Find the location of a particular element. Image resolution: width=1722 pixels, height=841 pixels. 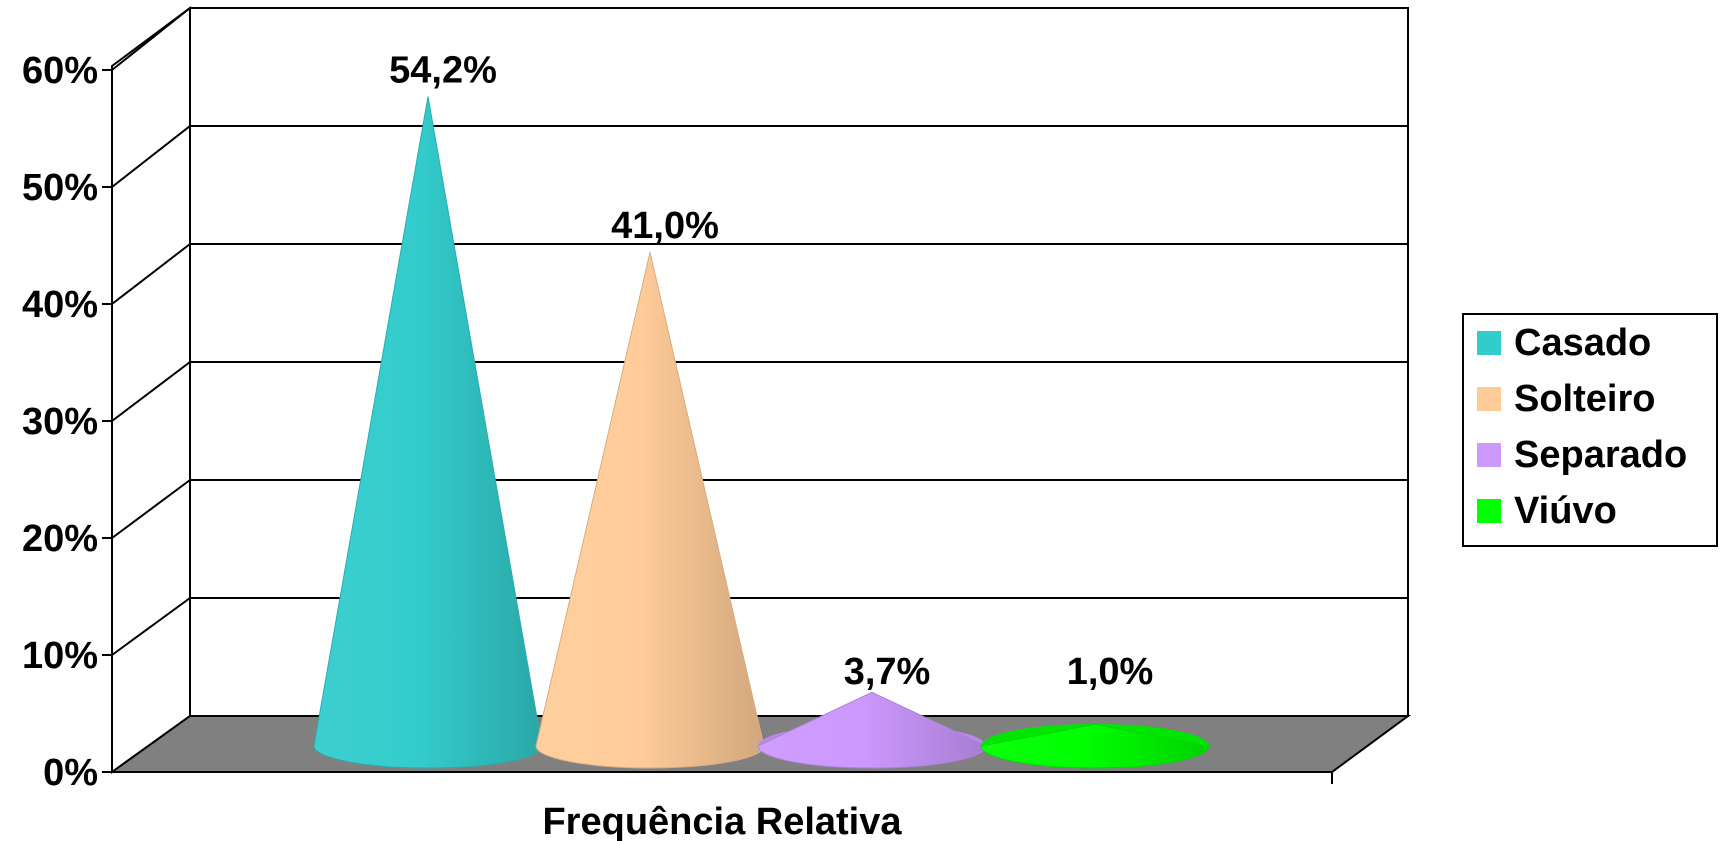

legend-entry: Casado is located at coordinates (1582, 343).